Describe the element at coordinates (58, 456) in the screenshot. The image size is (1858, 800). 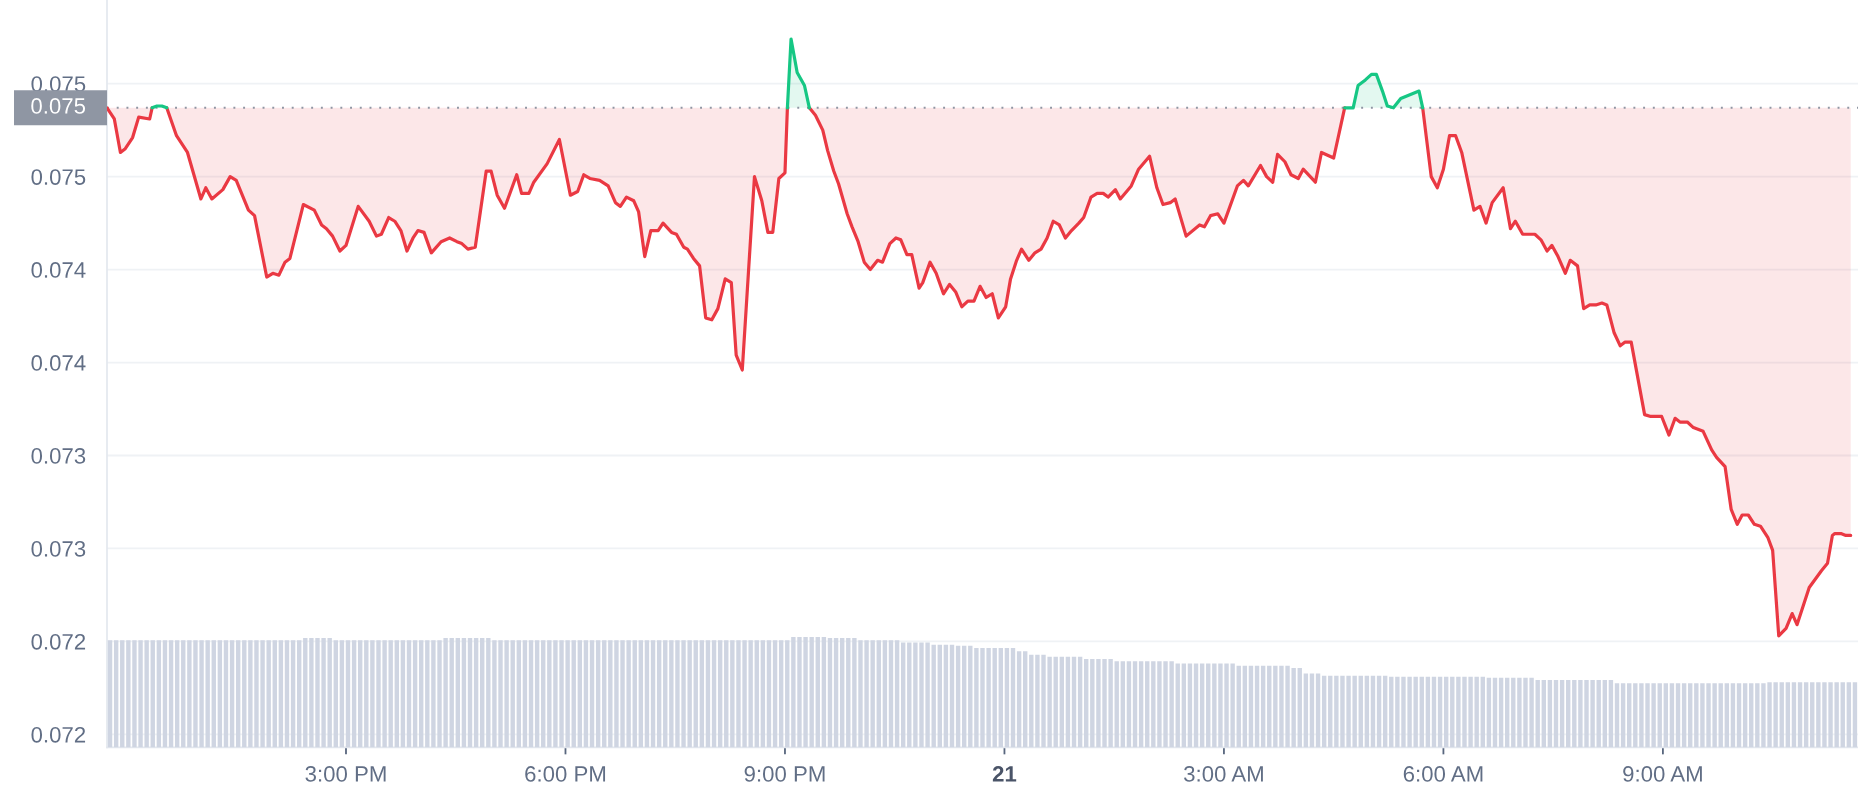
I see `y-tick-label: 0.073` at that location.